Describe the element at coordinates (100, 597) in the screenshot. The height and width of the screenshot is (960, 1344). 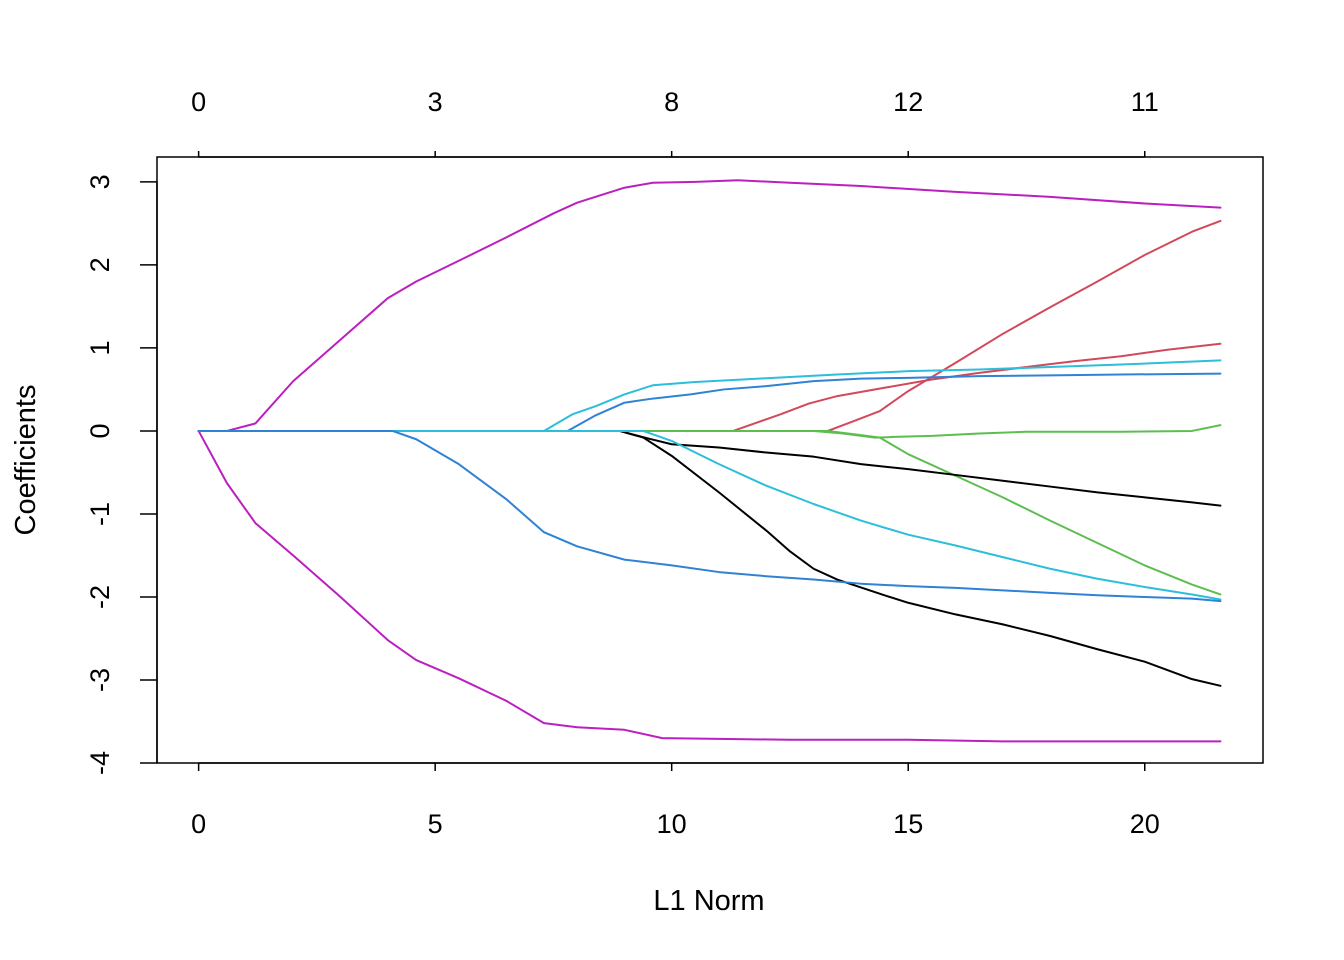
I see `y-tick-label: -2` at that location.